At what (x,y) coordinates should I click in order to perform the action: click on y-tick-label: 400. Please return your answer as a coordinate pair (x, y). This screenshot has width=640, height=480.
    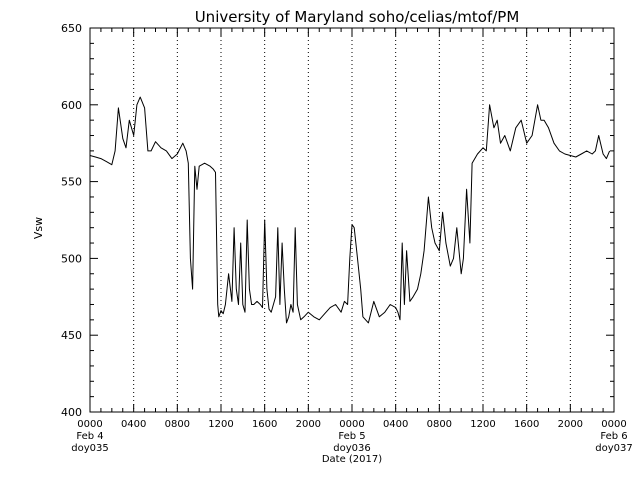
    Looking at the image, I should click on (71, 412).